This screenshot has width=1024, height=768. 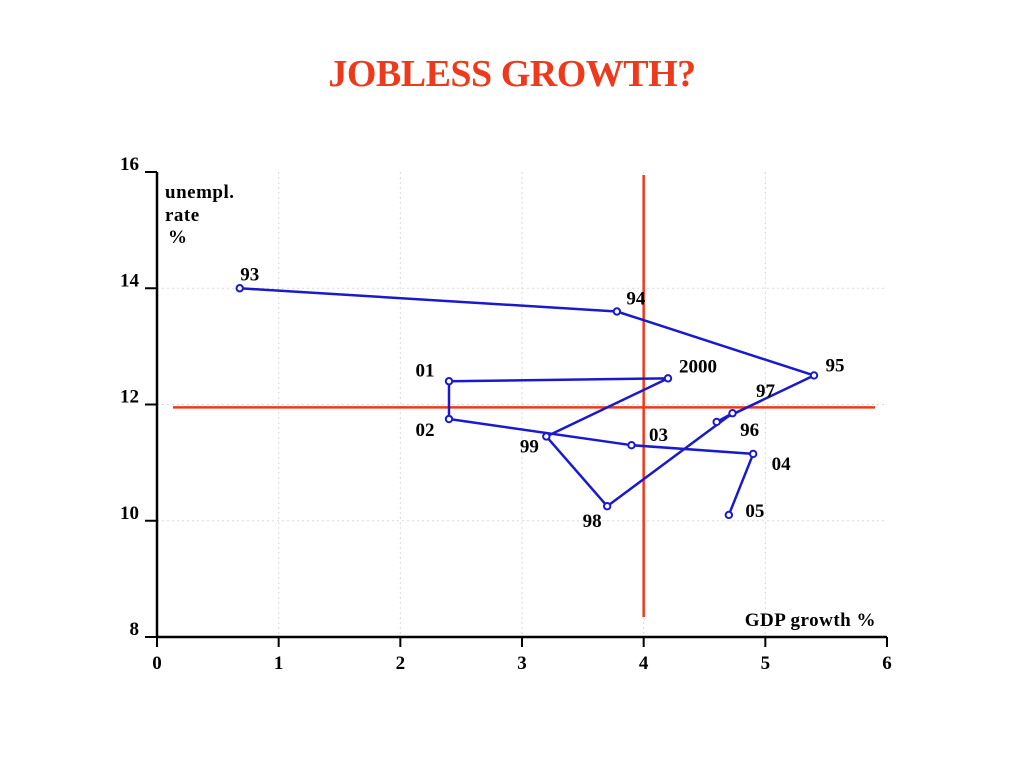 I want to click on y-tick-label: 10, so click(x=129, y=513).